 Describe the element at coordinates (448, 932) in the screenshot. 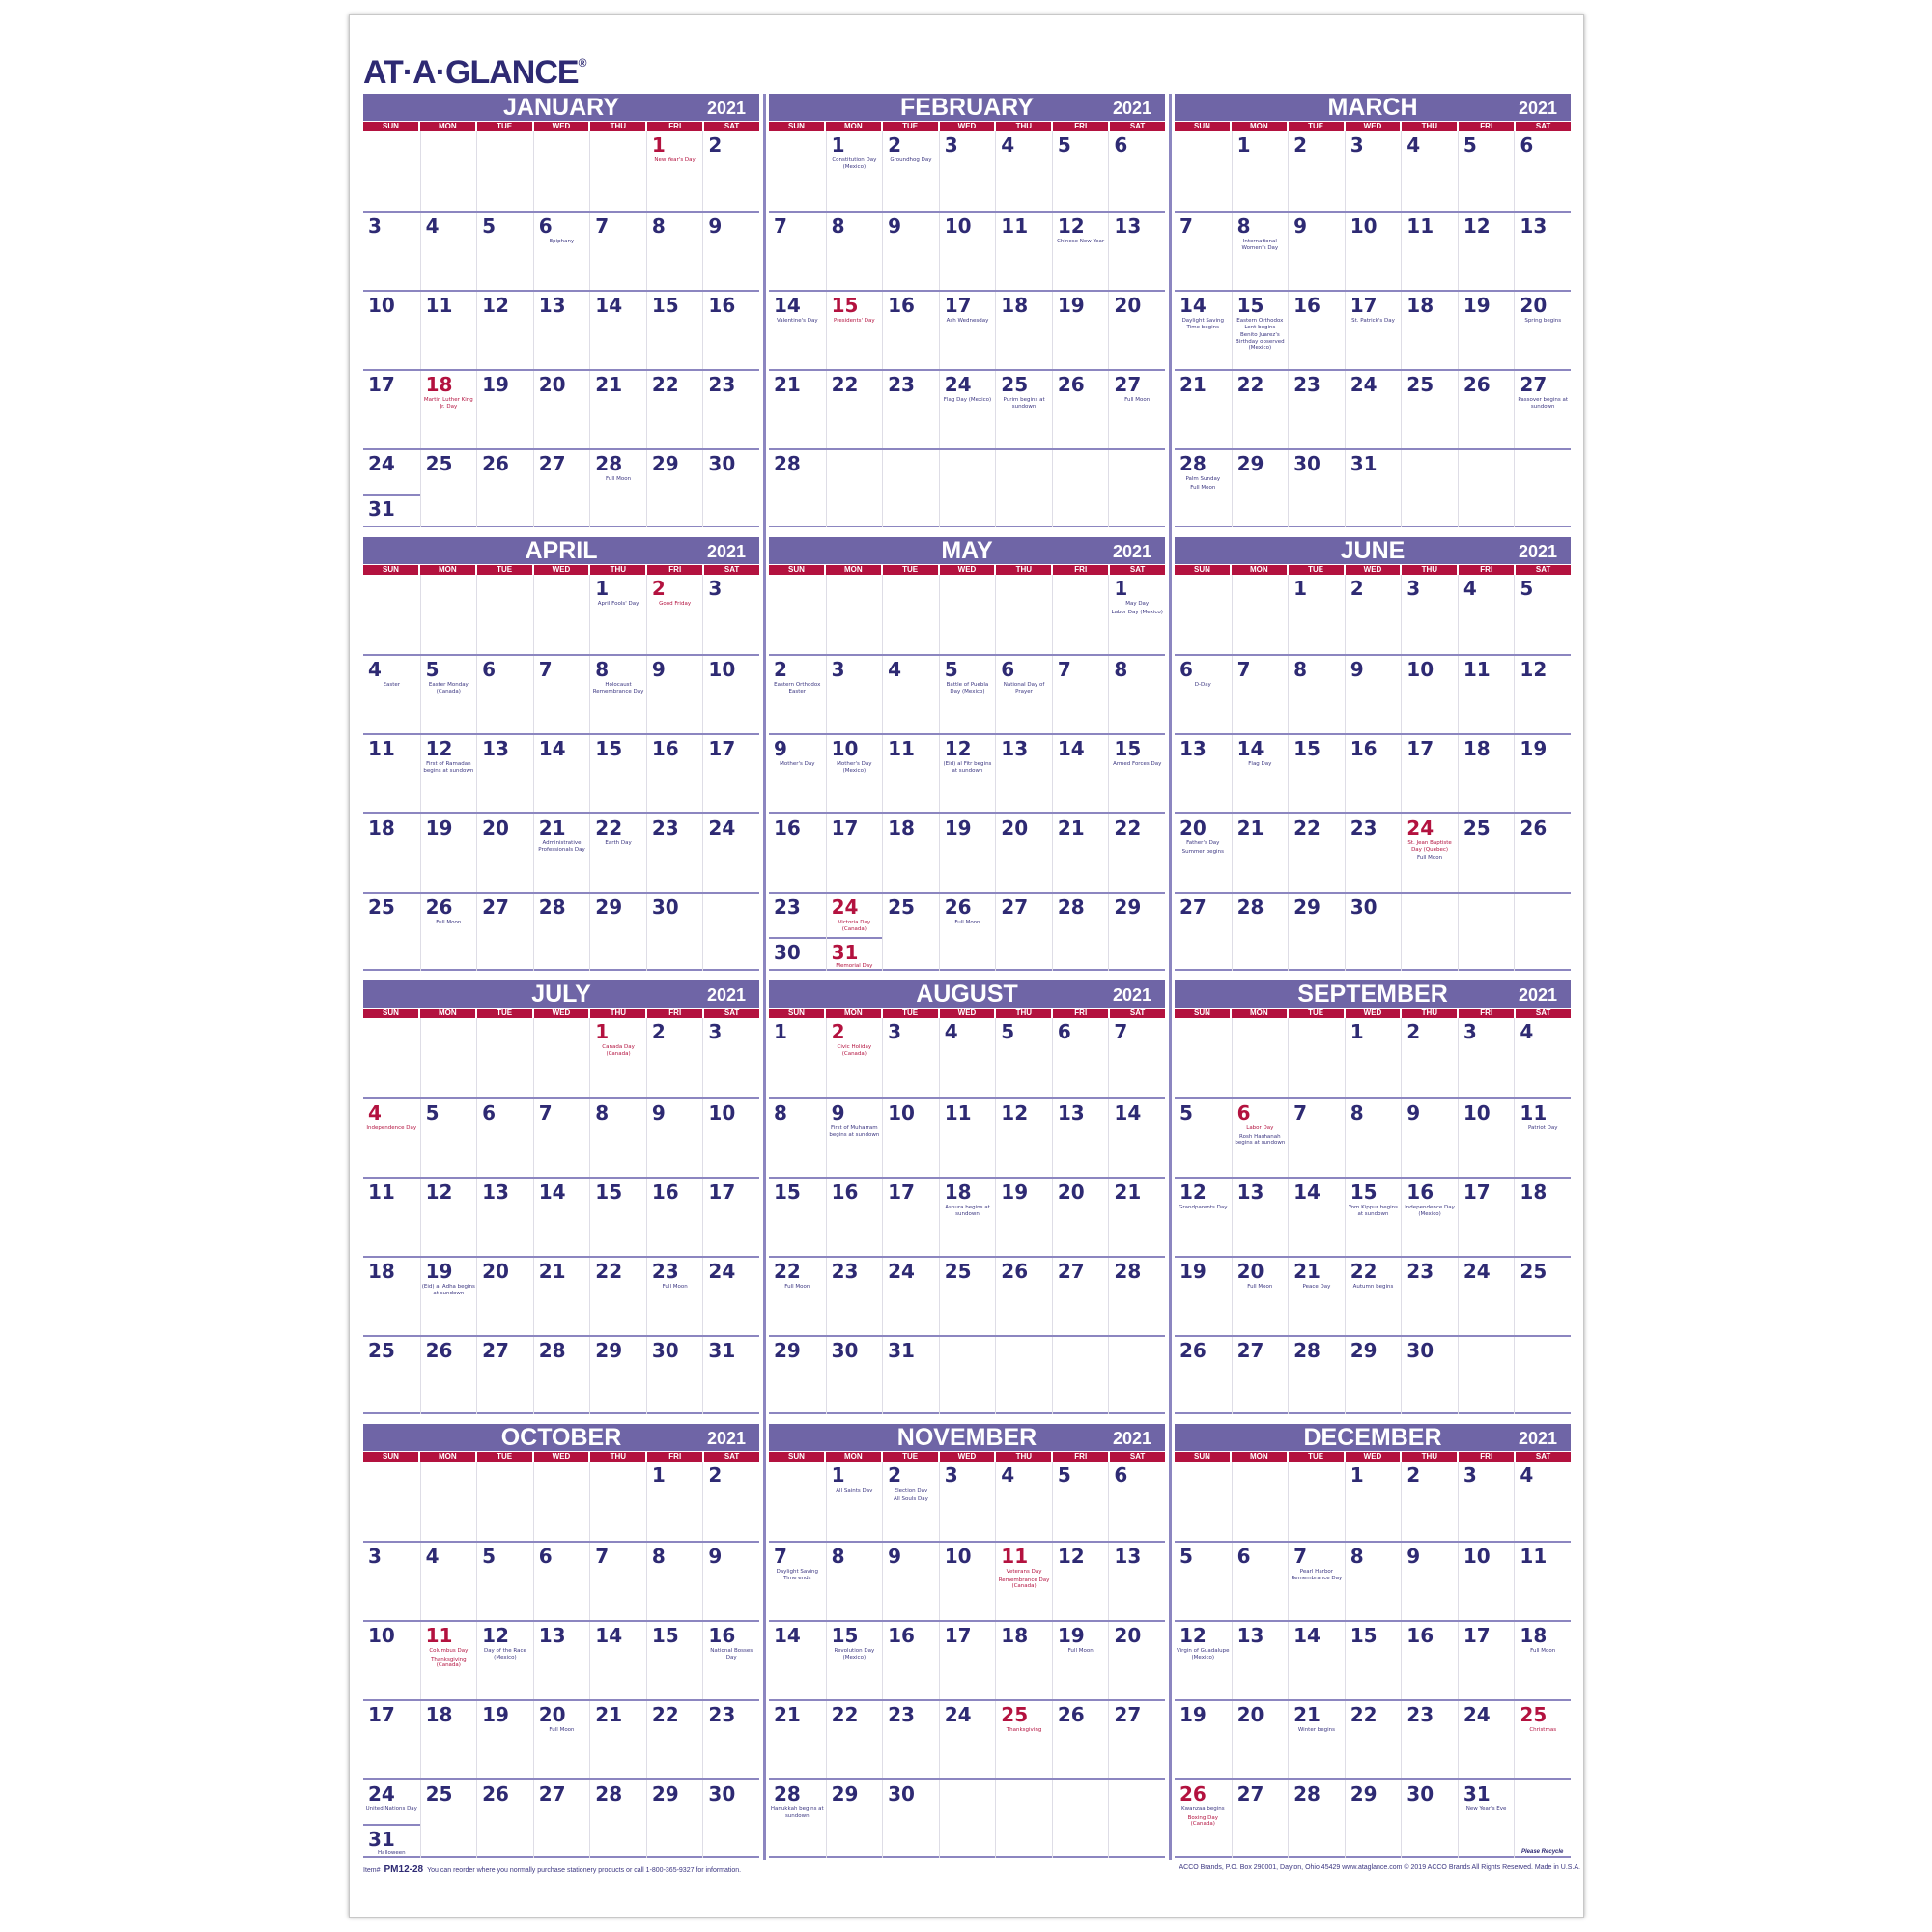

I see `day-cell: 26 Full Moon` at that location.